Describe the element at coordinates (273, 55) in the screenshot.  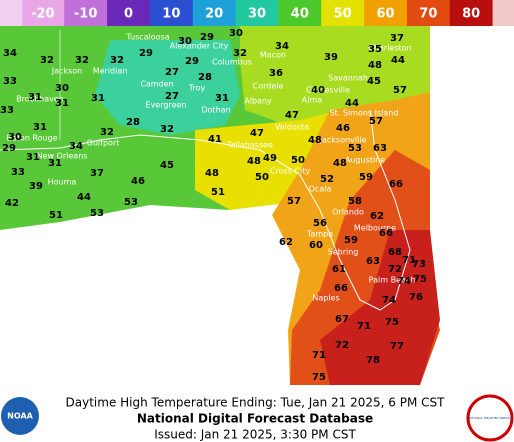
I see `city-name: Macon` at that location.